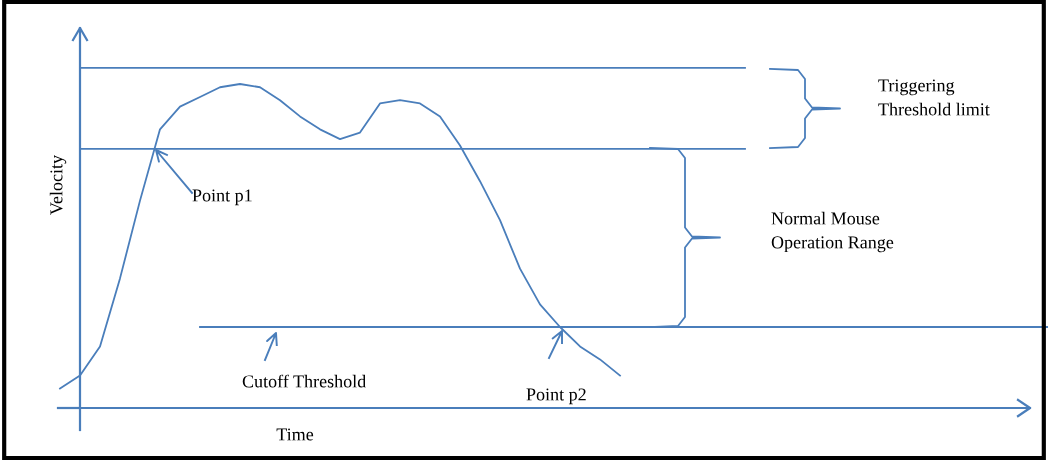  What do you see at coordinates (934, 97) in the screenshot?
I see `text: Triggering Threshold limit` at bounding box center [934, 97].